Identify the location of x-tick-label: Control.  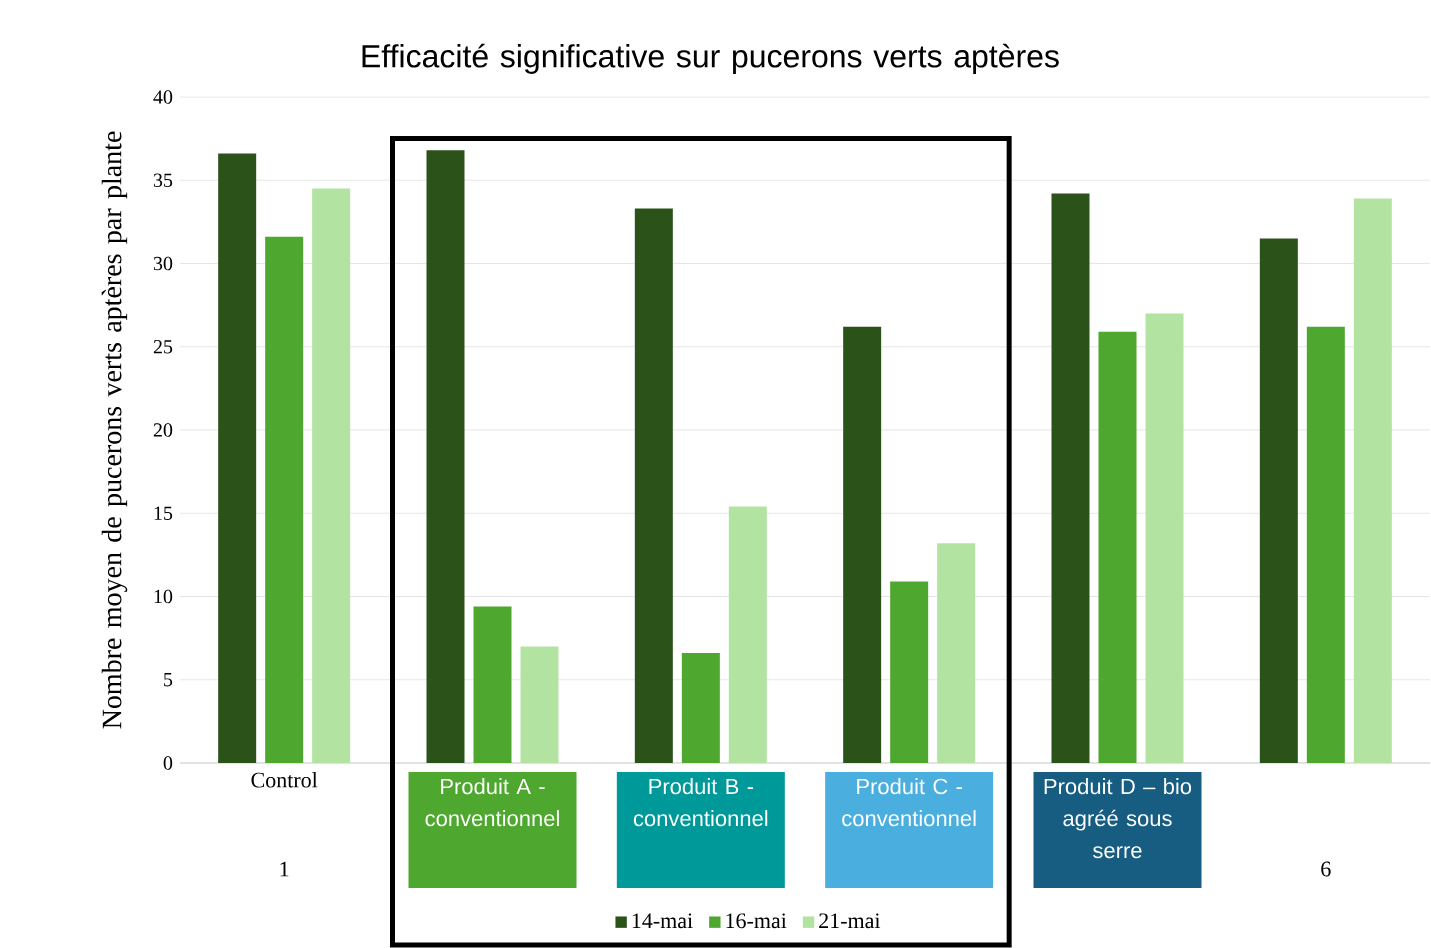
(284, 780).